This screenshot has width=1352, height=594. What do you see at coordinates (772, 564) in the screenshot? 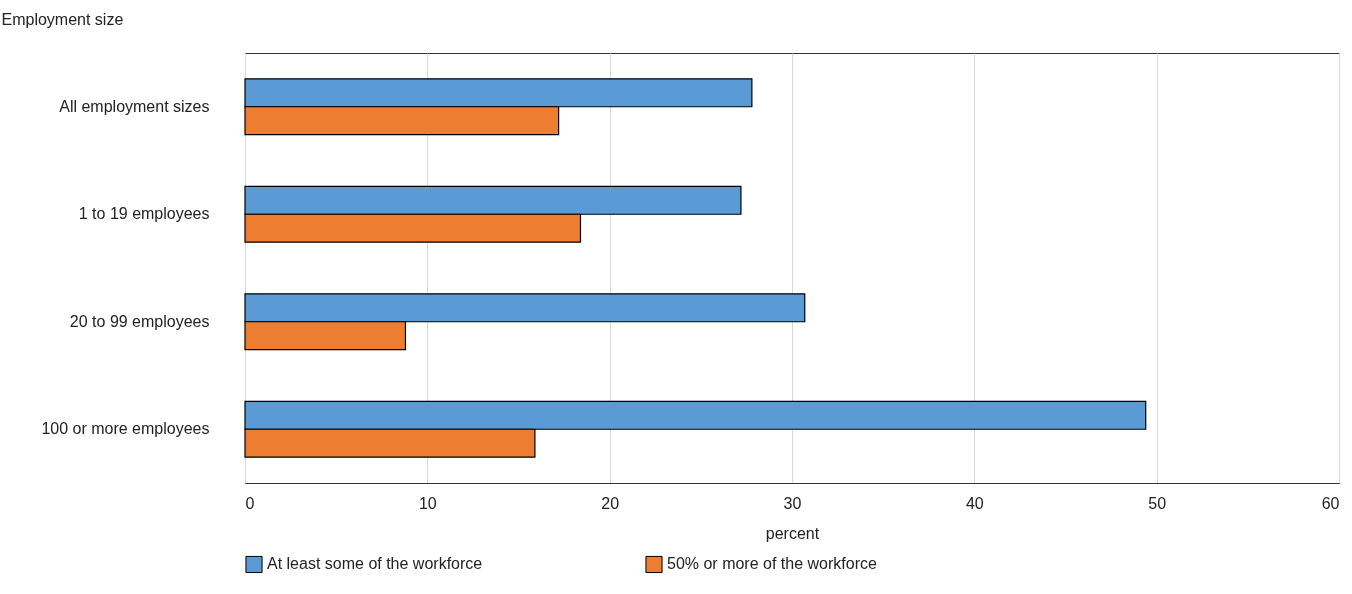
I see `legend-label: 50% or more of the workforce` at bounding box center [772, 564].